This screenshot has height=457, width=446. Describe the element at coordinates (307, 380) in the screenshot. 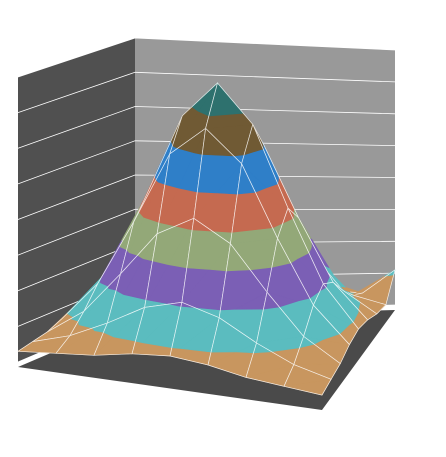

I see `surface-grid` at that location.